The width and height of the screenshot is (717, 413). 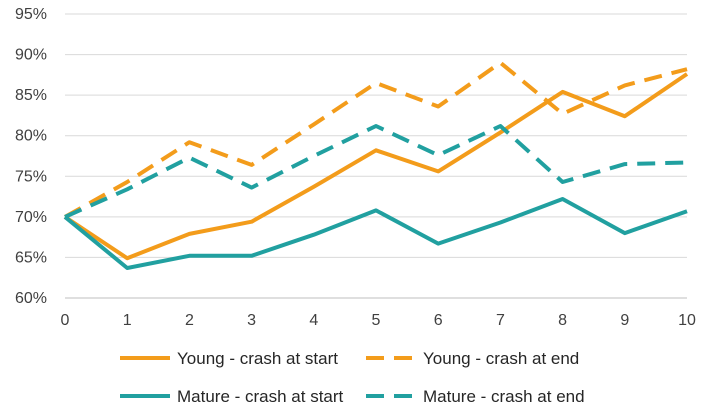 What do you see at coordinates (624, 320) in the screenshot?
I see `x-tick-label: 9` at bounding box center [624, 320].